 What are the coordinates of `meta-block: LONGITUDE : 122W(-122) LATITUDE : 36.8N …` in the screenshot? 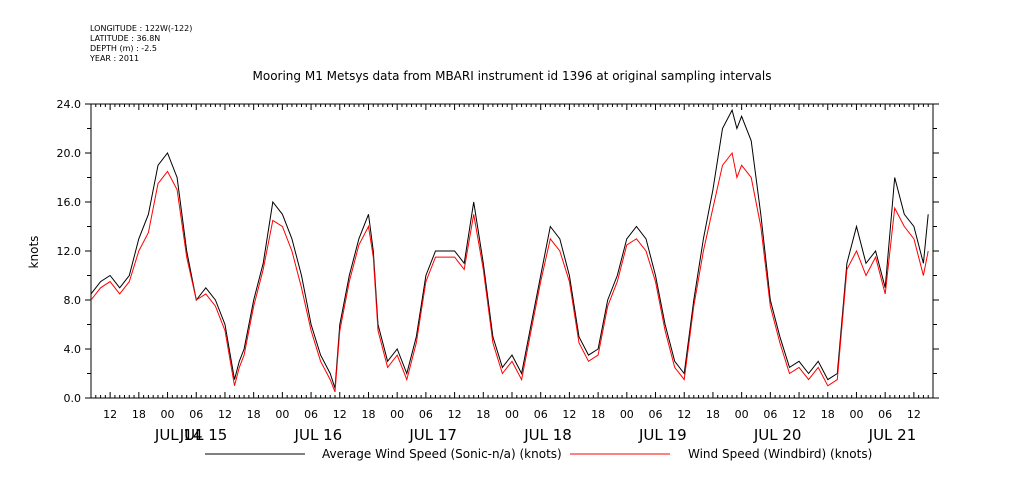 It's located at (140, 43).